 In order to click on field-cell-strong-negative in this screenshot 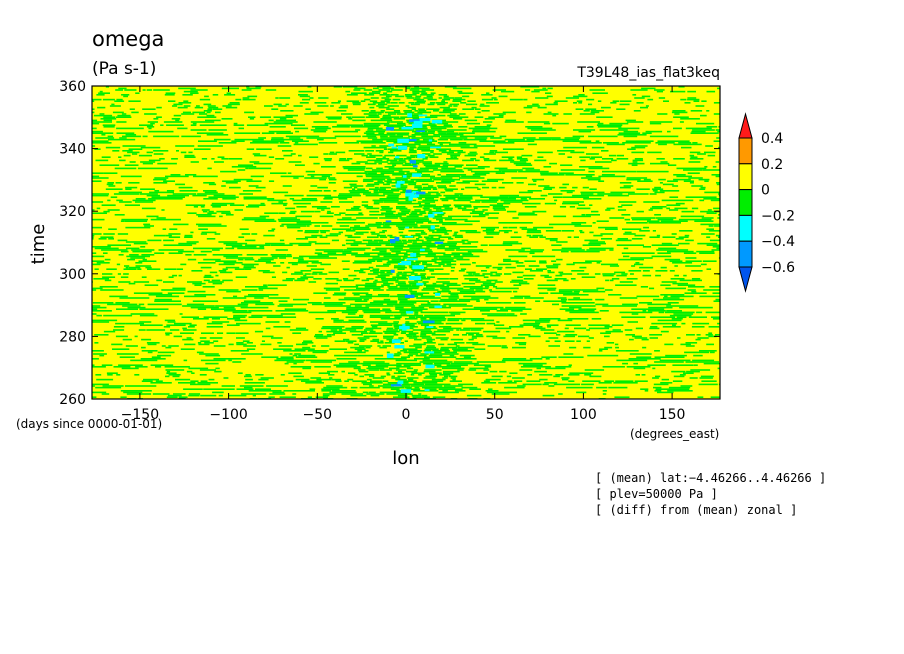, I will do `click(396, 385)`.